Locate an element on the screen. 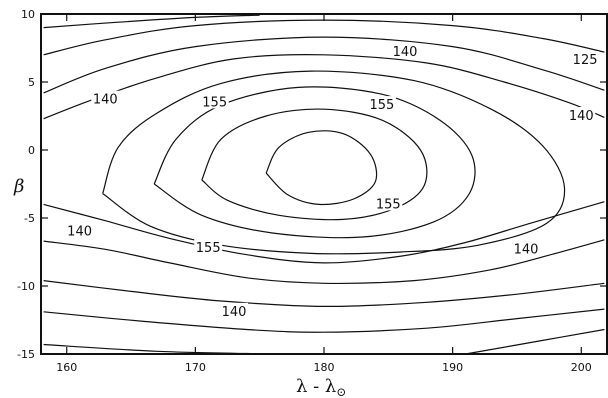  contour-label-2: 155 is located at coordinates (381, 105).